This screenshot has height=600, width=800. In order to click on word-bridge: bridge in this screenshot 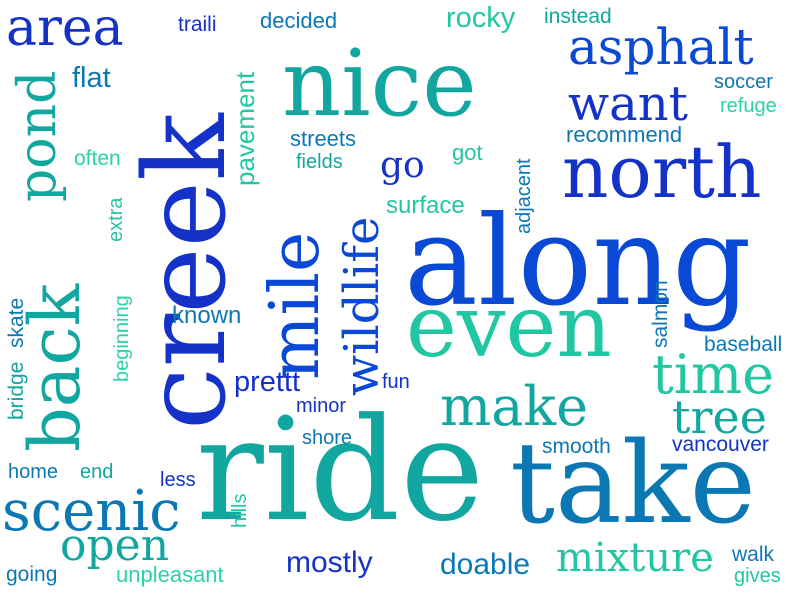, I will do `click(16, 390)`.